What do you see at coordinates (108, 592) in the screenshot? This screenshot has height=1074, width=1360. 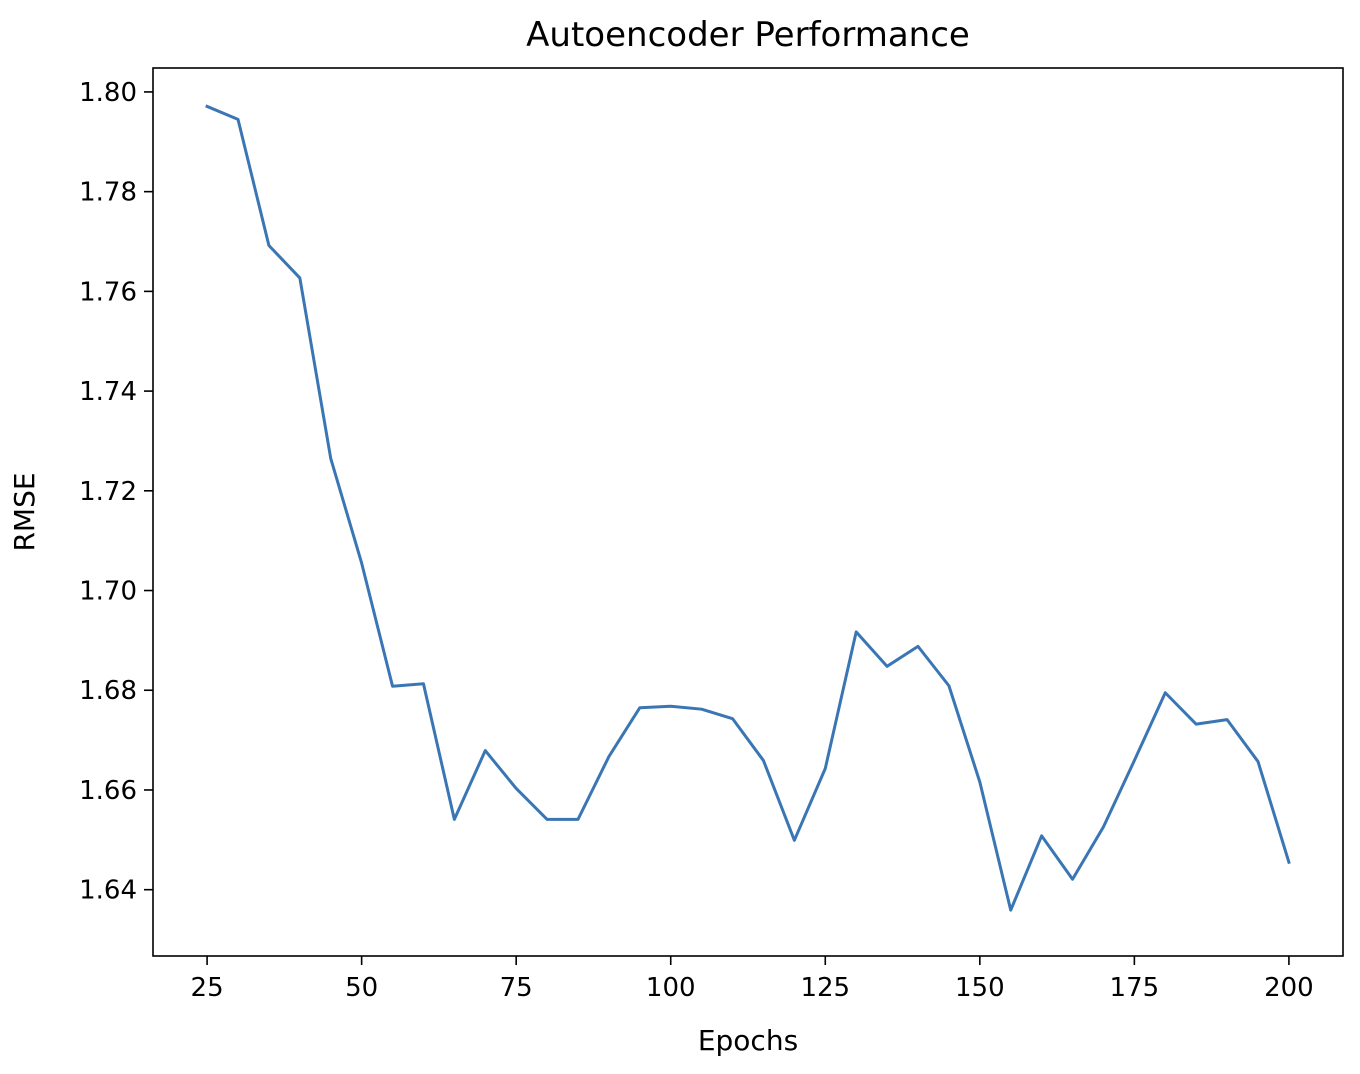 I see `y-tick-label: 1.70` at bounding box center [108, 592].